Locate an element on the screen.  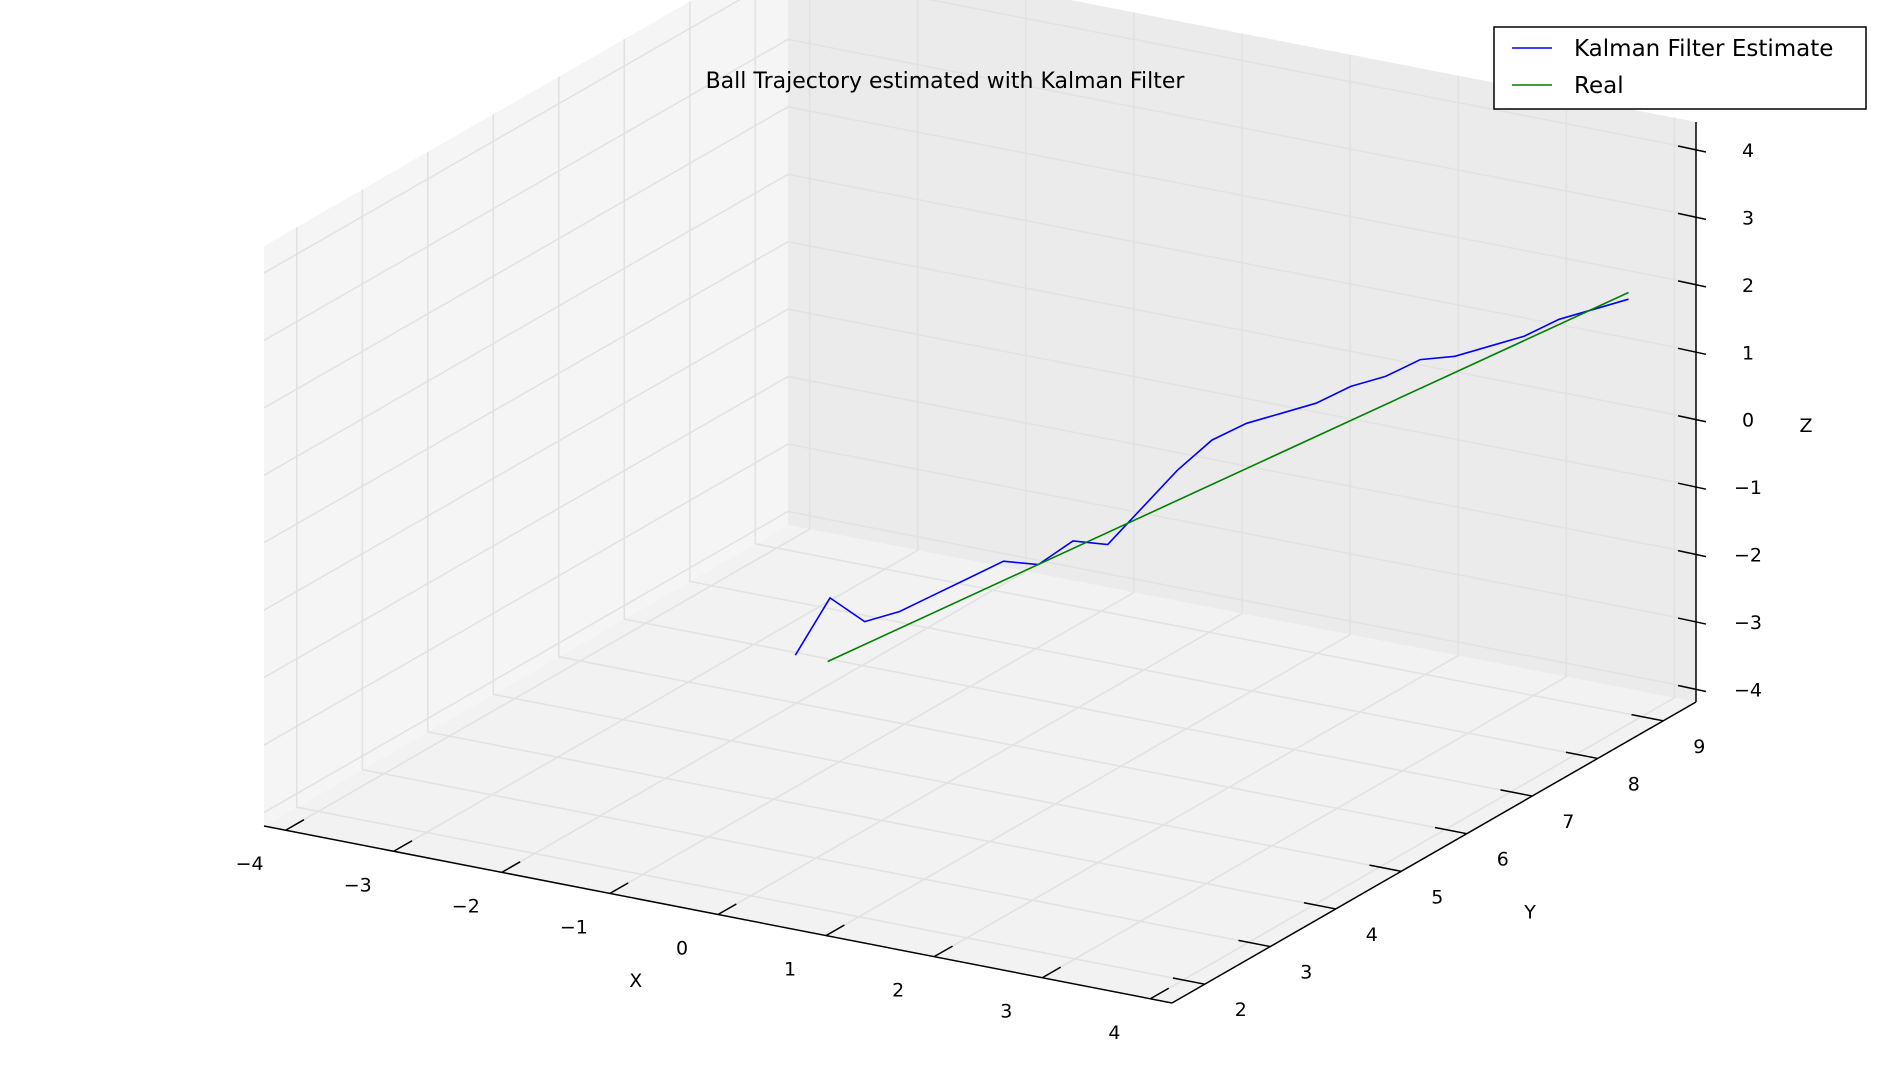
z-axis-label: Z is located at coordinates (1805, 426).